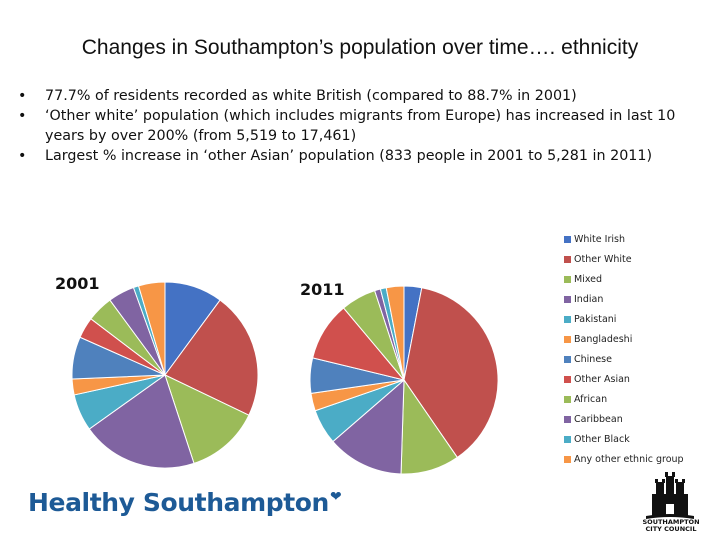  What do you see at coordinates (624, 359) in the screenshot?
I see `legend-item: Chinese` at bounding box center [624, 359].